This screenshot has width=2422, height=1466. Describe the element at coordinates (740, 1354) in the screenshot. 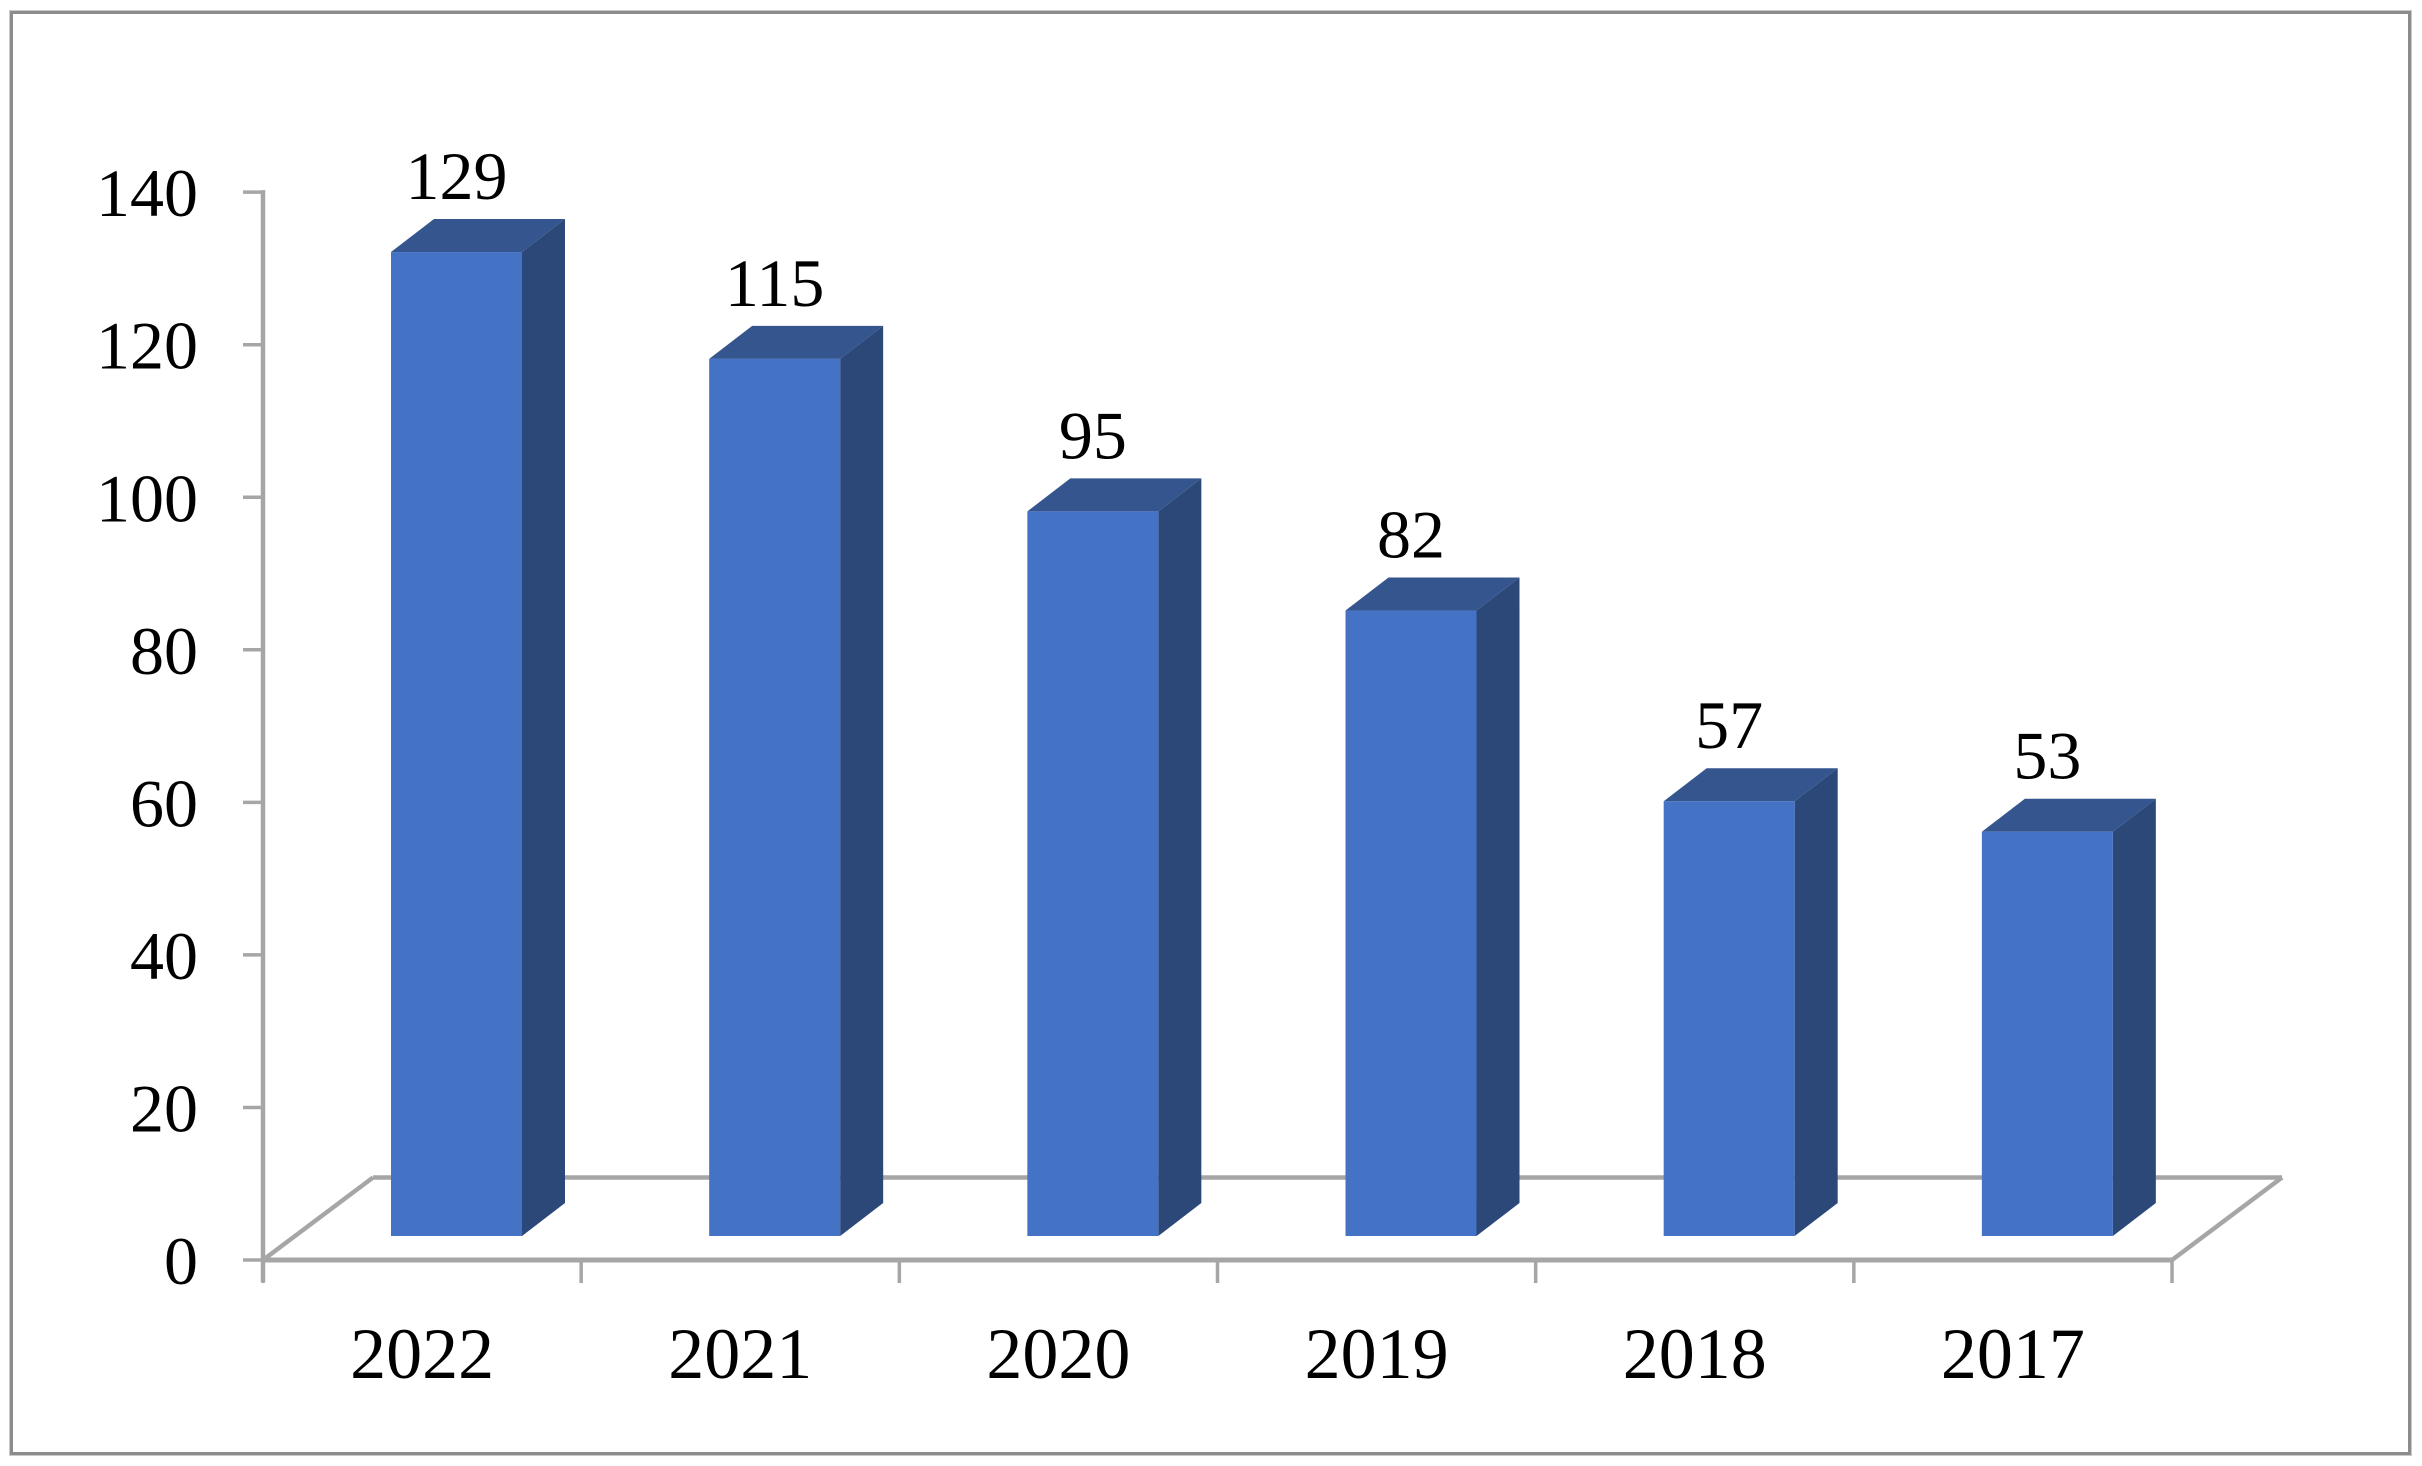

I see `x-category-label: 2021` at that location.